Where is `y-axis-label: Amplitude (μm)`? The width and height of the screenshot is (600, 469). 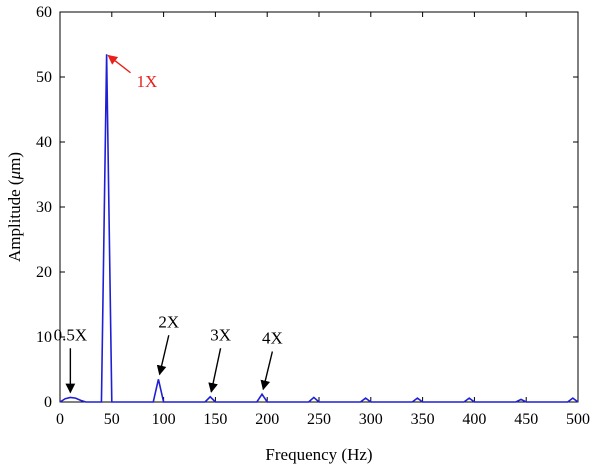 y-axis-label: Amplitude (μm) is located at coordinates (14, 207).